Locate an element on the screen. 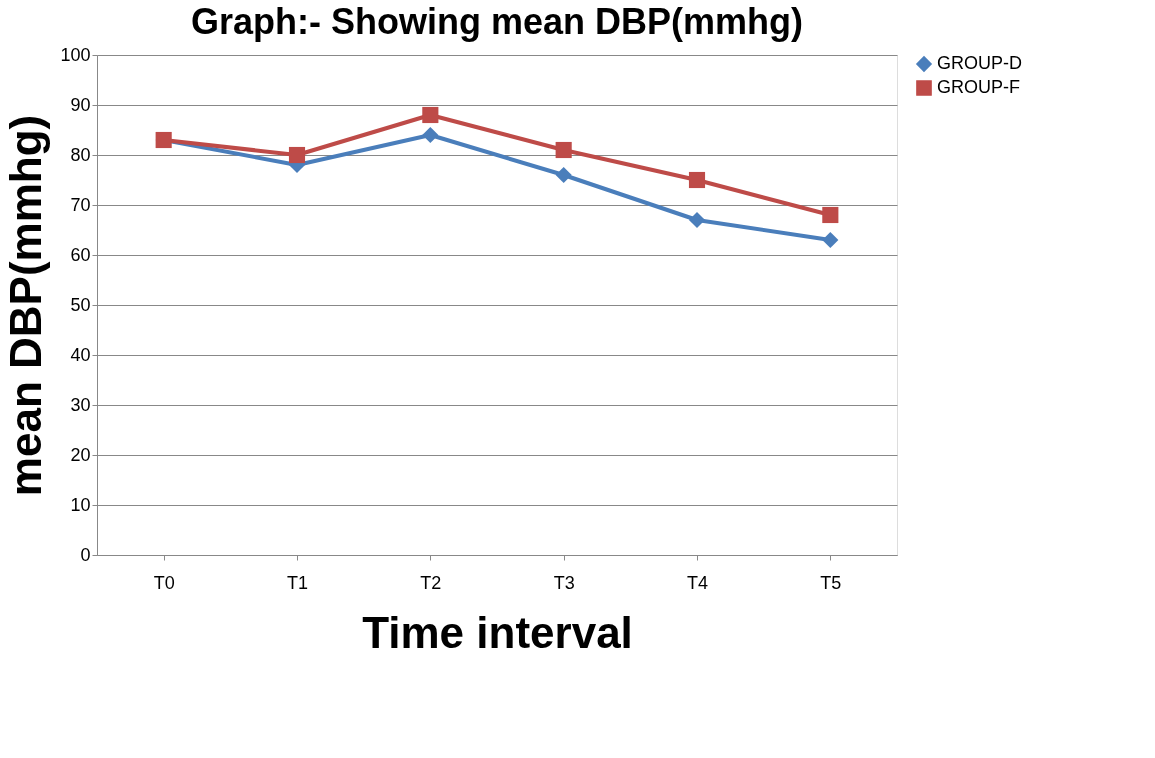  y-tick-label: 0 is located at coordinates (85, 554).